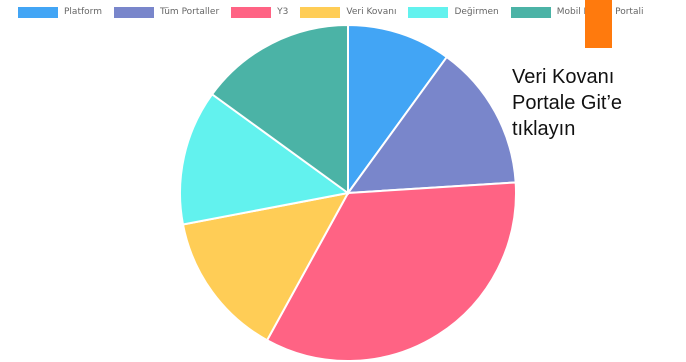 This screenshot has width=686, height=362. I want to click on legend-label: Y3, so click(283, 12).